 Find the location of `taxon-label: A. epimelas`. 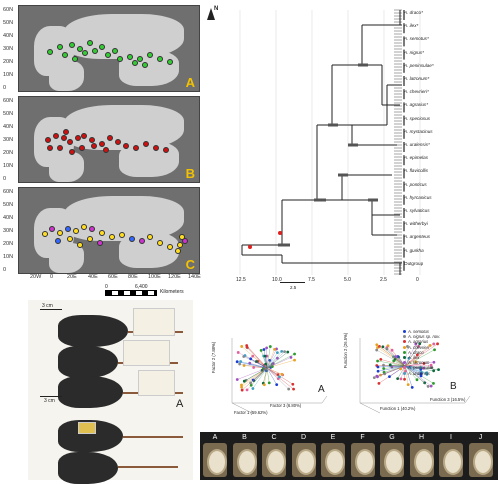

taxon-label: A. epimelas is located at coordinates (416, 157).